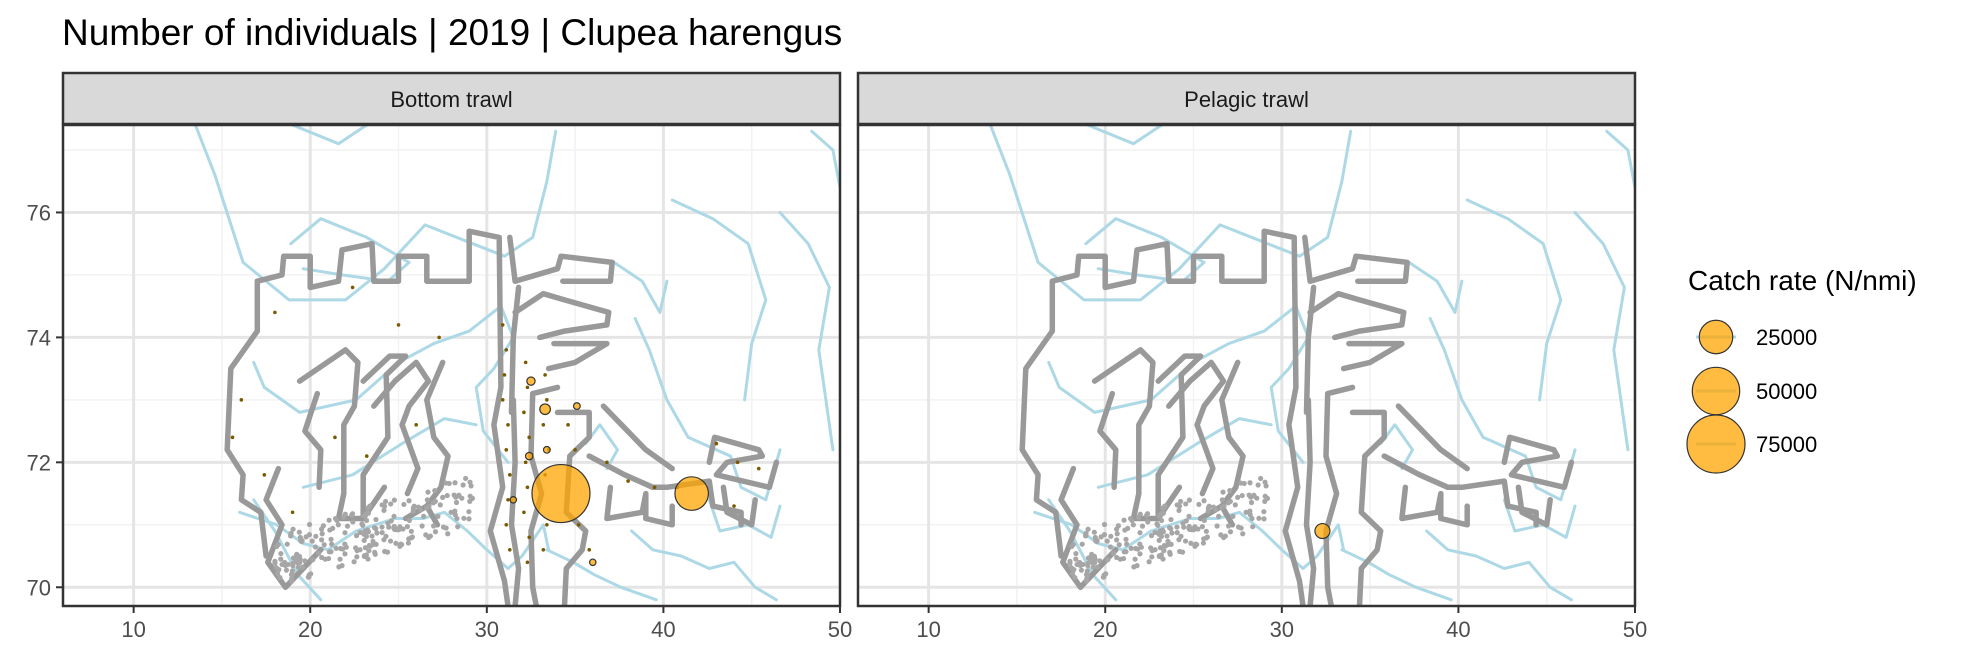 This screenshot has height=660, width=1980. What do you see at coordinates (310, 629) in the screenshot?
I see `x-tick-label: 20` at bounding box center [310, 629].